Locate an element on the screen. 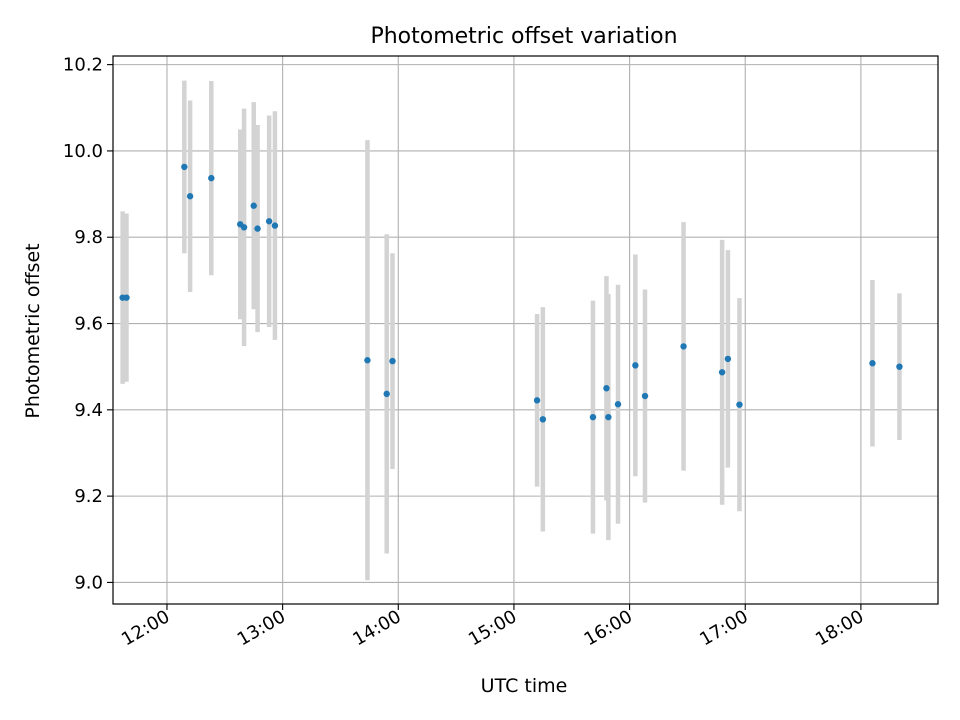 This screenshot has height=720, width=960. y-tick-label: 9.6 is located at coordinates (88, 324).